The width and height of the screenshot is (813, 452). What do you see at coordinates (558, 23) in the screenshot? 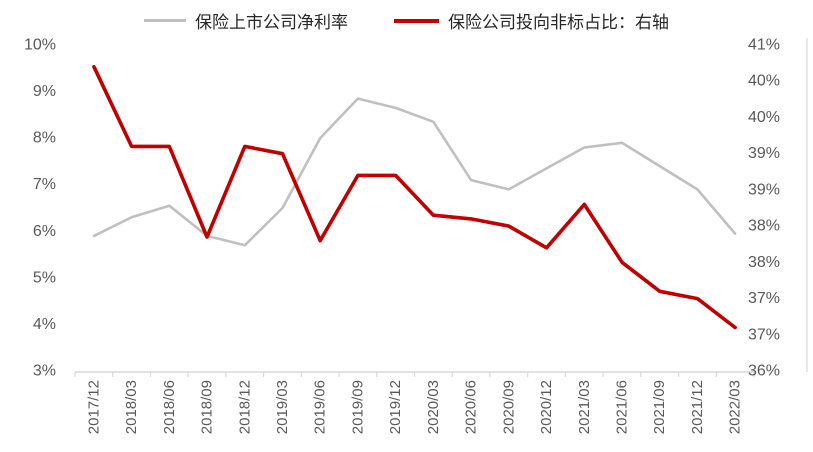
I see `legend-label-nonstandard: 保险公司投向非标占比：右轴` at bounding box center [558, 23].